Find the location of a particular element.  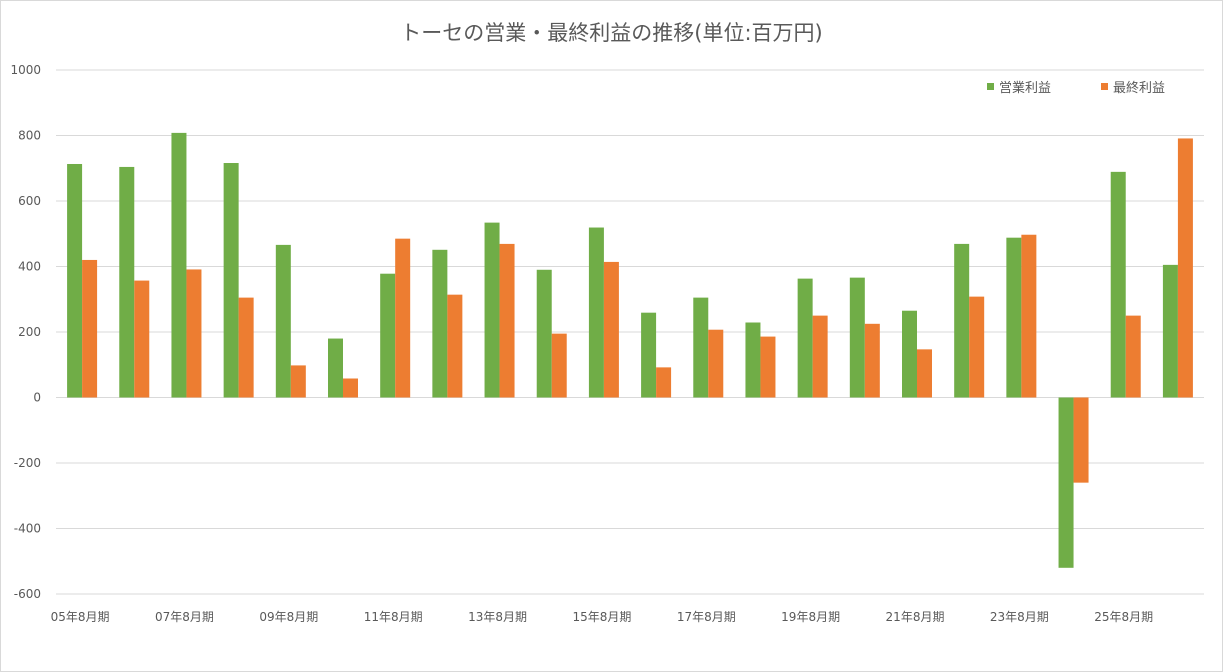

x-tick-label: 15年8月期 is located at coordinates (601, 617).